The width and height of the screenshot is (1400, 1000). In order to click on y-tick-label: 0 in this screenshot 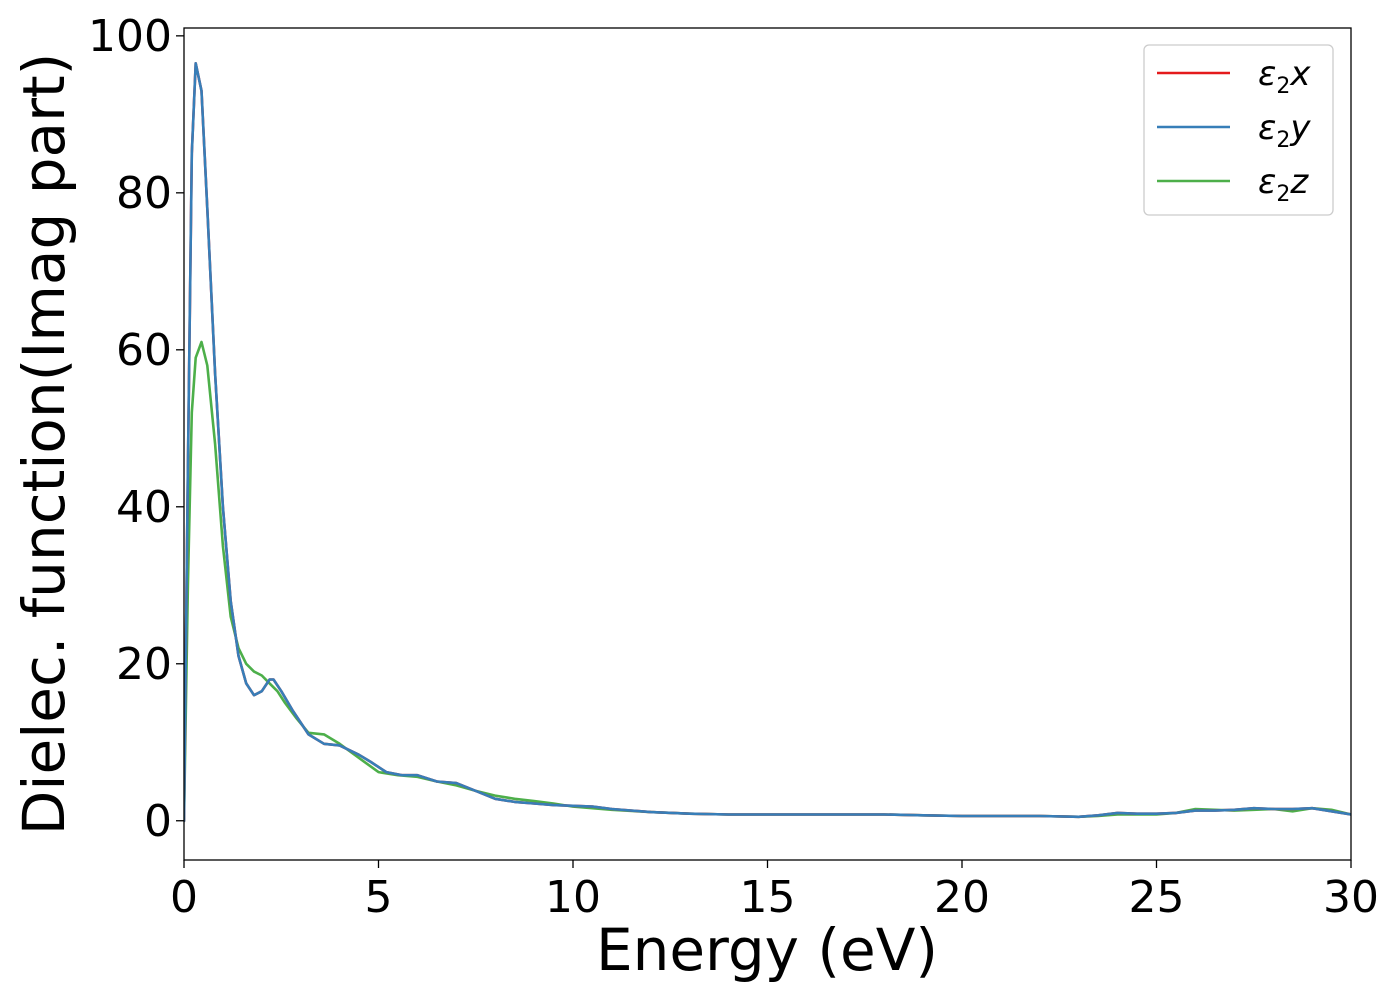, I will do `click(158, 821)`.